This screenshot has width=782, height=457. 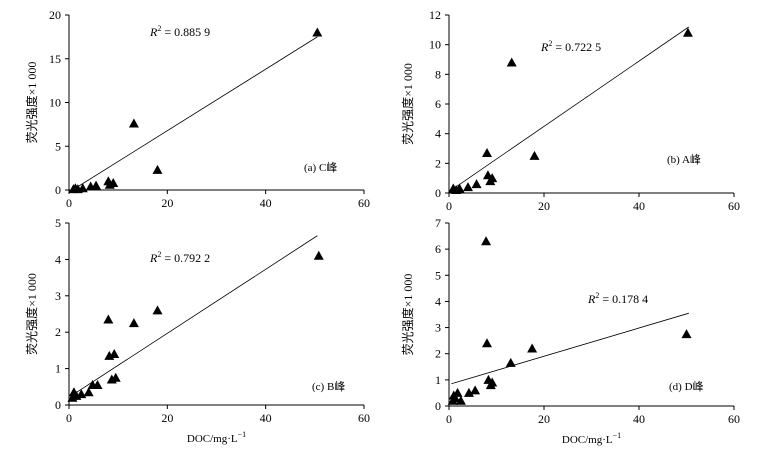 What do you see at coordinates (623, 299) in the screenshot?
I see `r-squared-value: = 0.178 4` at bounding box center [623, 299].